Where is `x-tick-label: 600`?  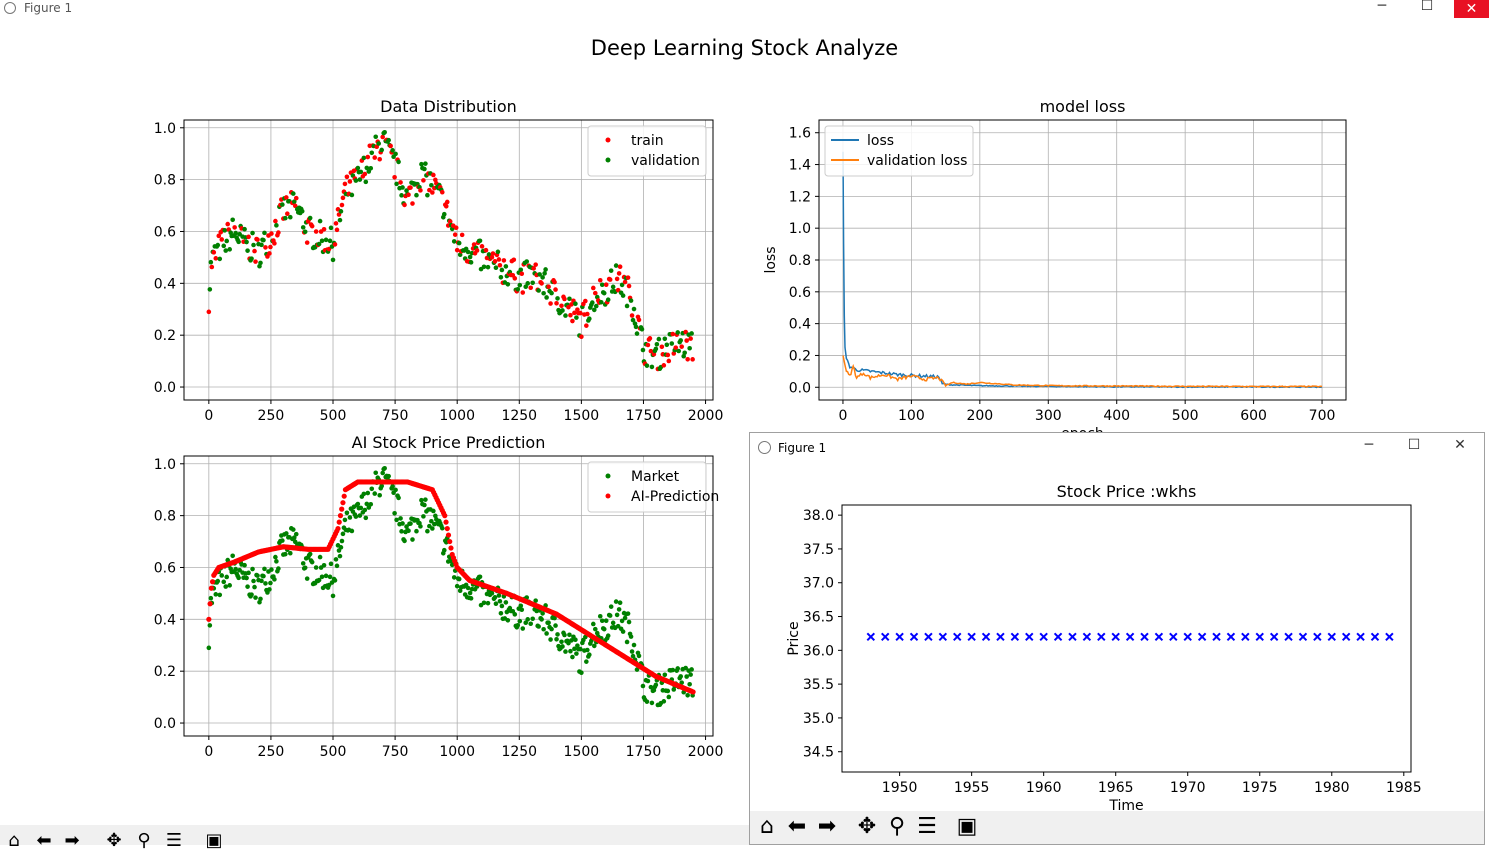 x-tick-label: 600 is located at coordinates (1253, 416).